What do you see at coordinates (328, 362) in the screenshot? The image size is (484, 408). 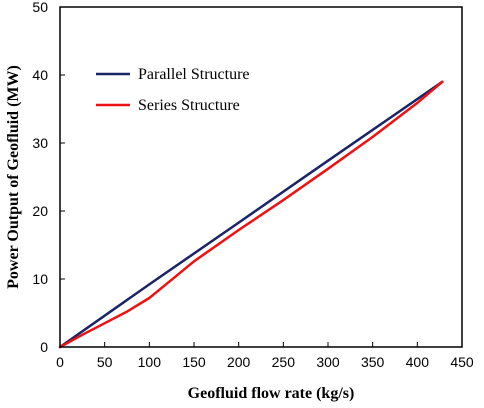 I see `x-tick-label: 300` at bounding box center [328, 362].